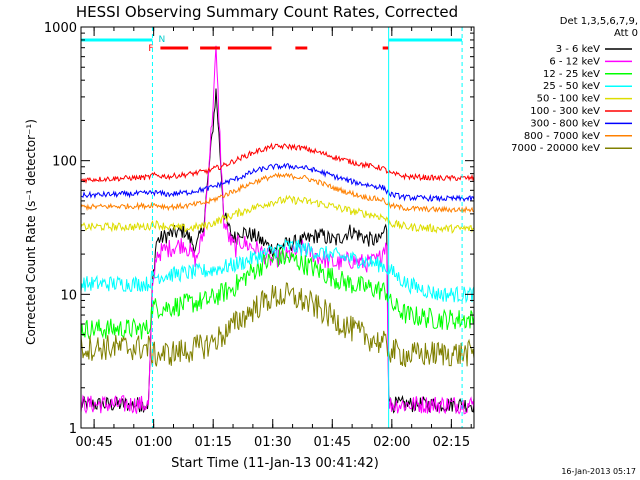 The width and height of the screenshot is (640, 480). I want to click on legend-entry-label: 800 - 7000 keV, so click(562, 136).